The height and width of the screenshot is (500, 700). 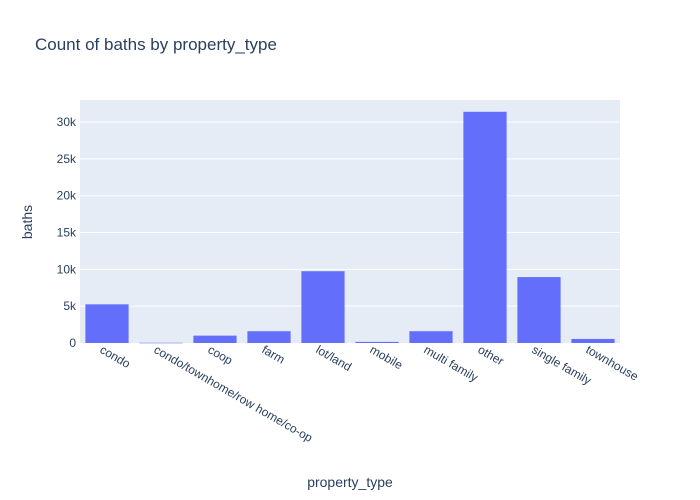 I want to click on x-tick-label: condo, so click(x=116, y=356).